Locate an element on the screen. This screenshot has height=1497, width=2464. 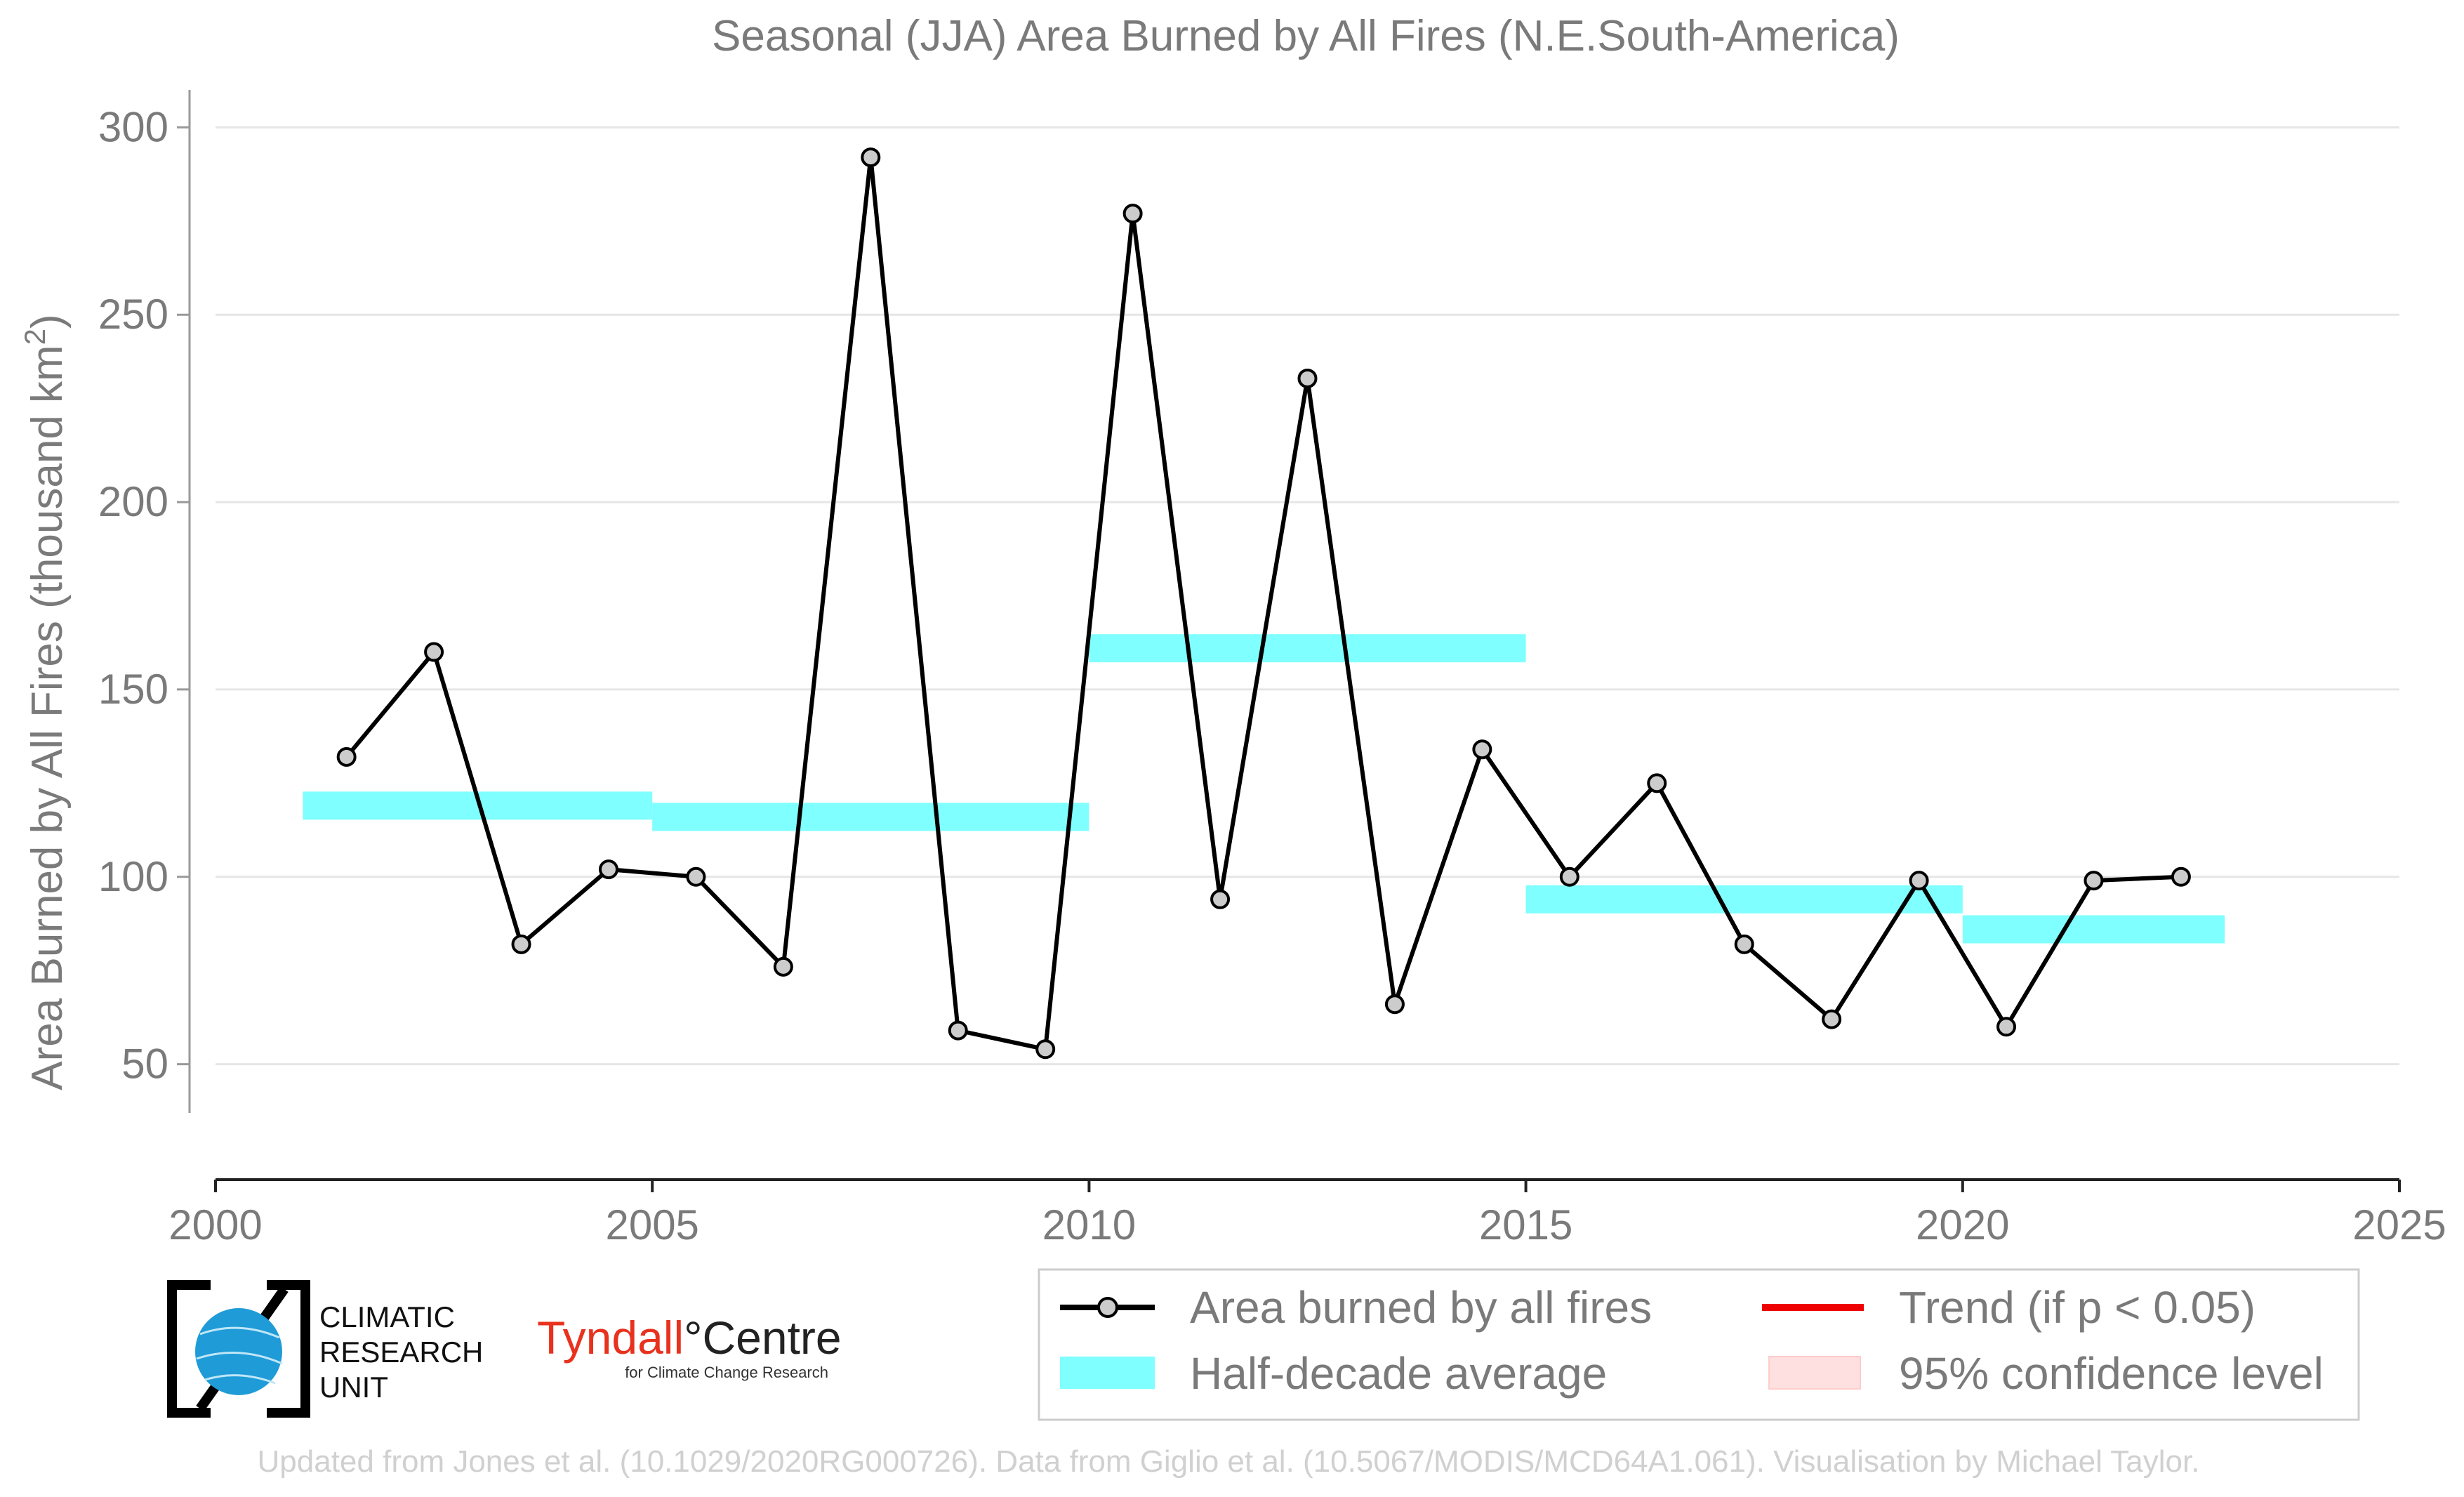
cru-text-line1: CLIMATIC is located at coordinates (387, 1316).